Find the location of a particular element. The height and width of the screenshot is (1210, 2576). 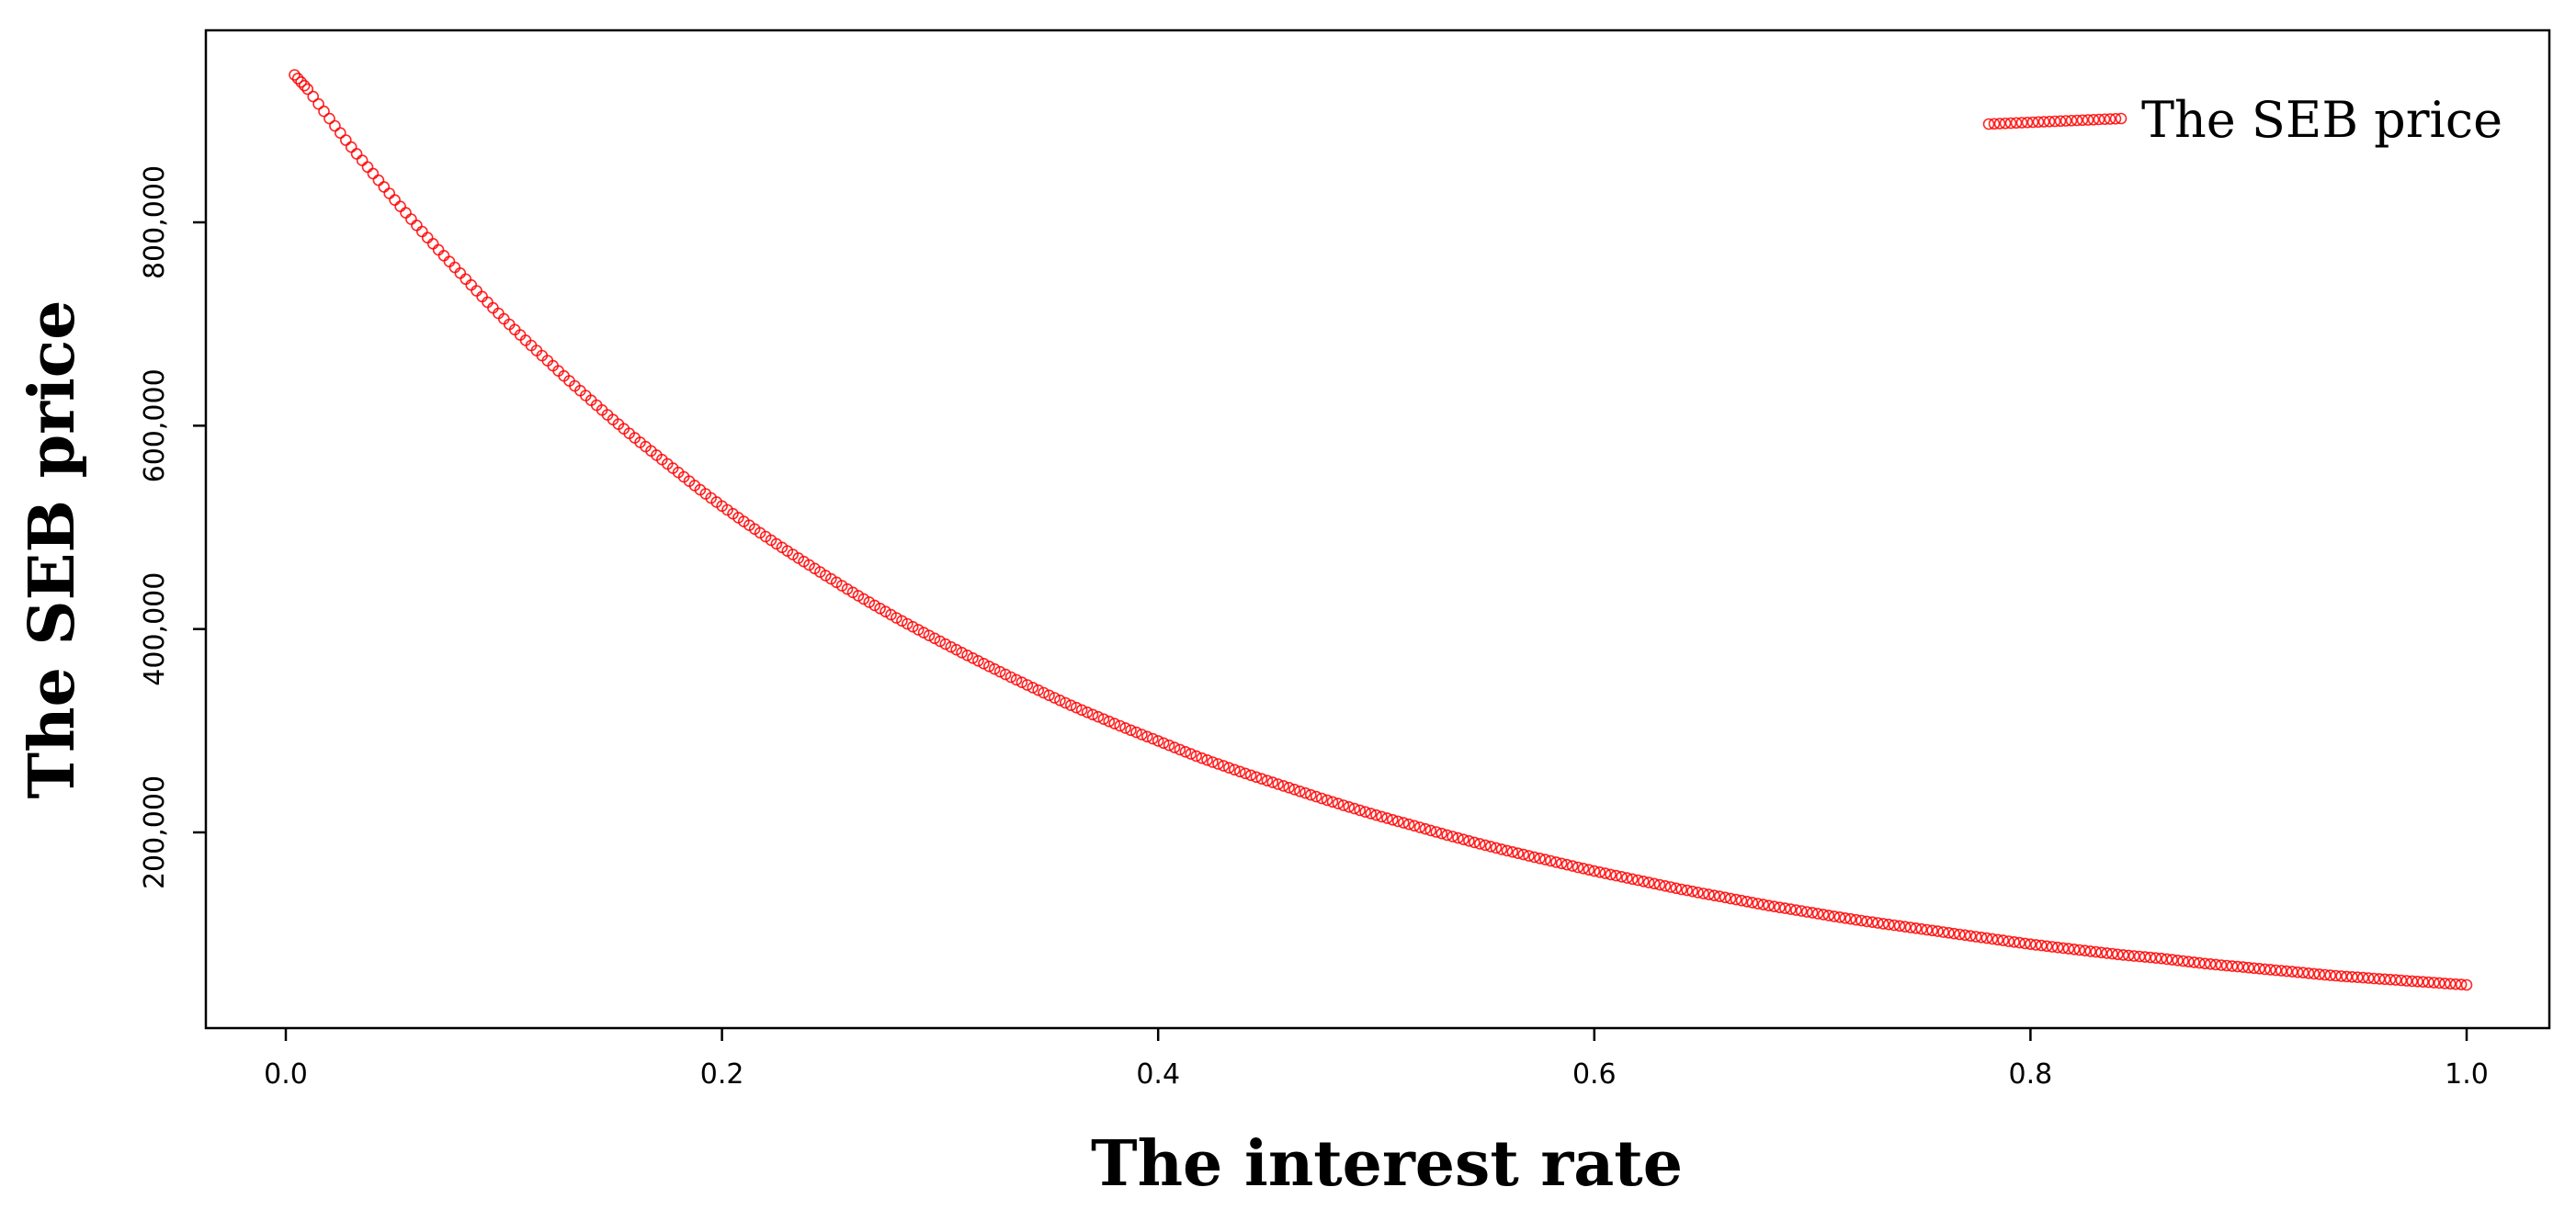

x-tick-label: 0.6 is located at coordinates (1594, 1074).